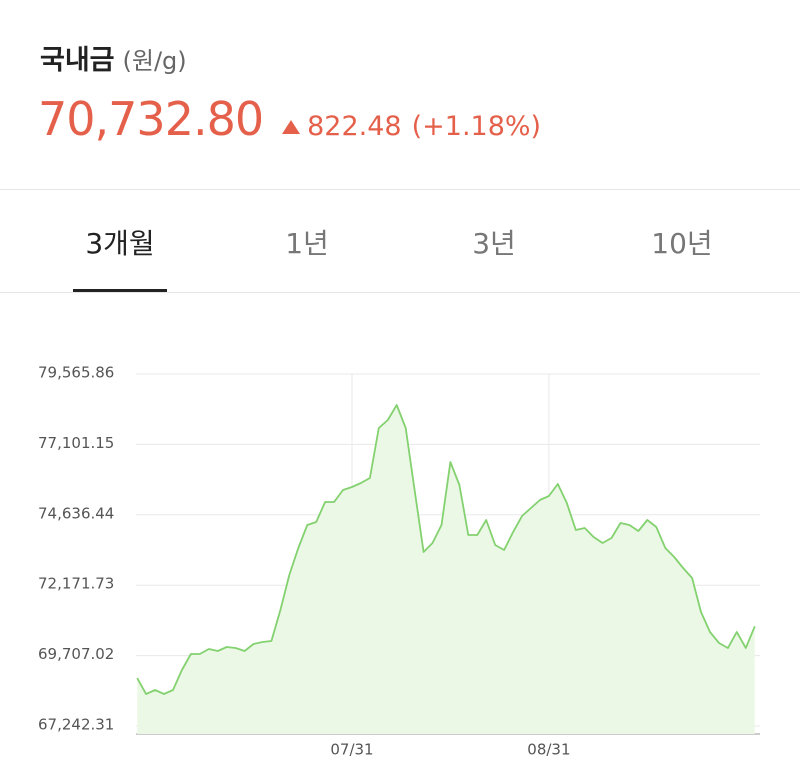 The height and width of the screenshot is (769, 800). I want to click on price-row: 70,732.80 822.48 (+1.18%), so click(289, 119).